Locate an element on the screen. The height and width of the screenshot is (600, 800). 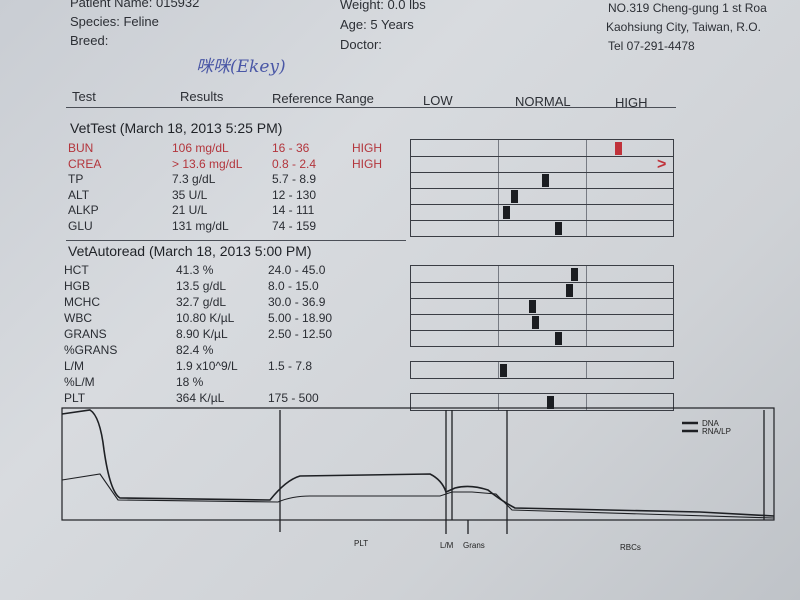
test-name: ALKP is located at coordinates (83, 210).